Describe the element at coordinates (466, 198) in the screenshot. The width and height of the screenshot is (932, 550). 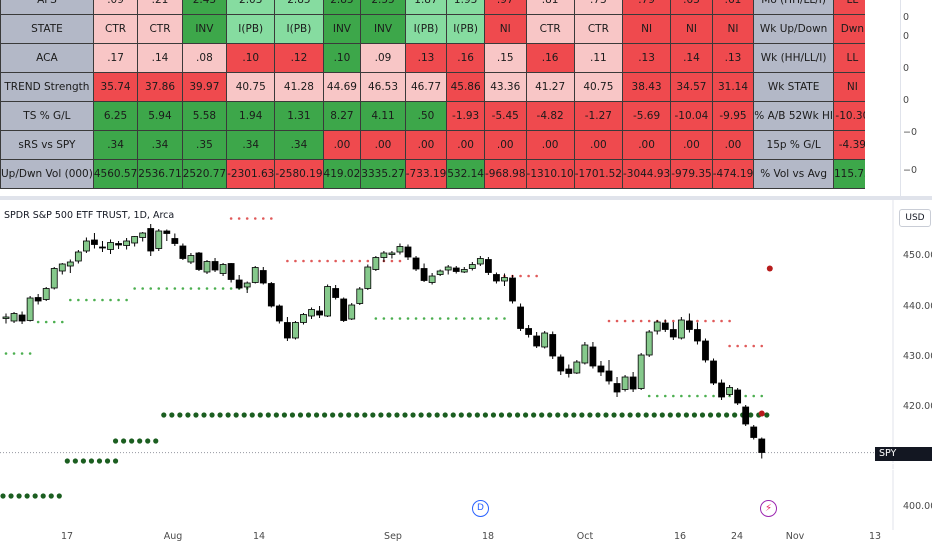
I see `pane-separator` at that location.